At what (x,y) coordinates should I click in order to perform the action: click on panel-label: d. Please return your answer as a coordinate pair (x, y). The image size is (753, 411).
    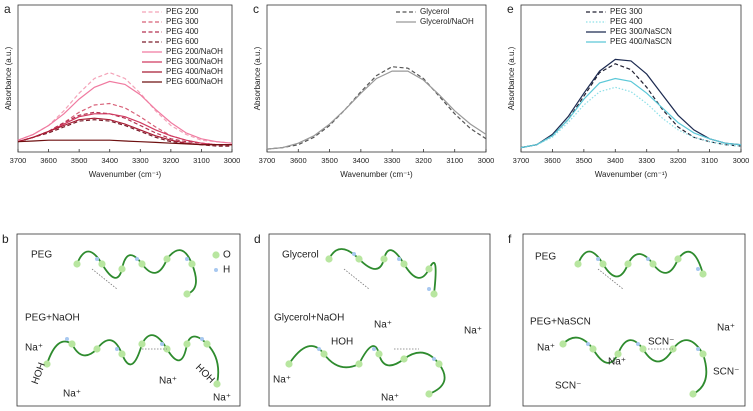
    Looking at the image, I should click on (257, 239).